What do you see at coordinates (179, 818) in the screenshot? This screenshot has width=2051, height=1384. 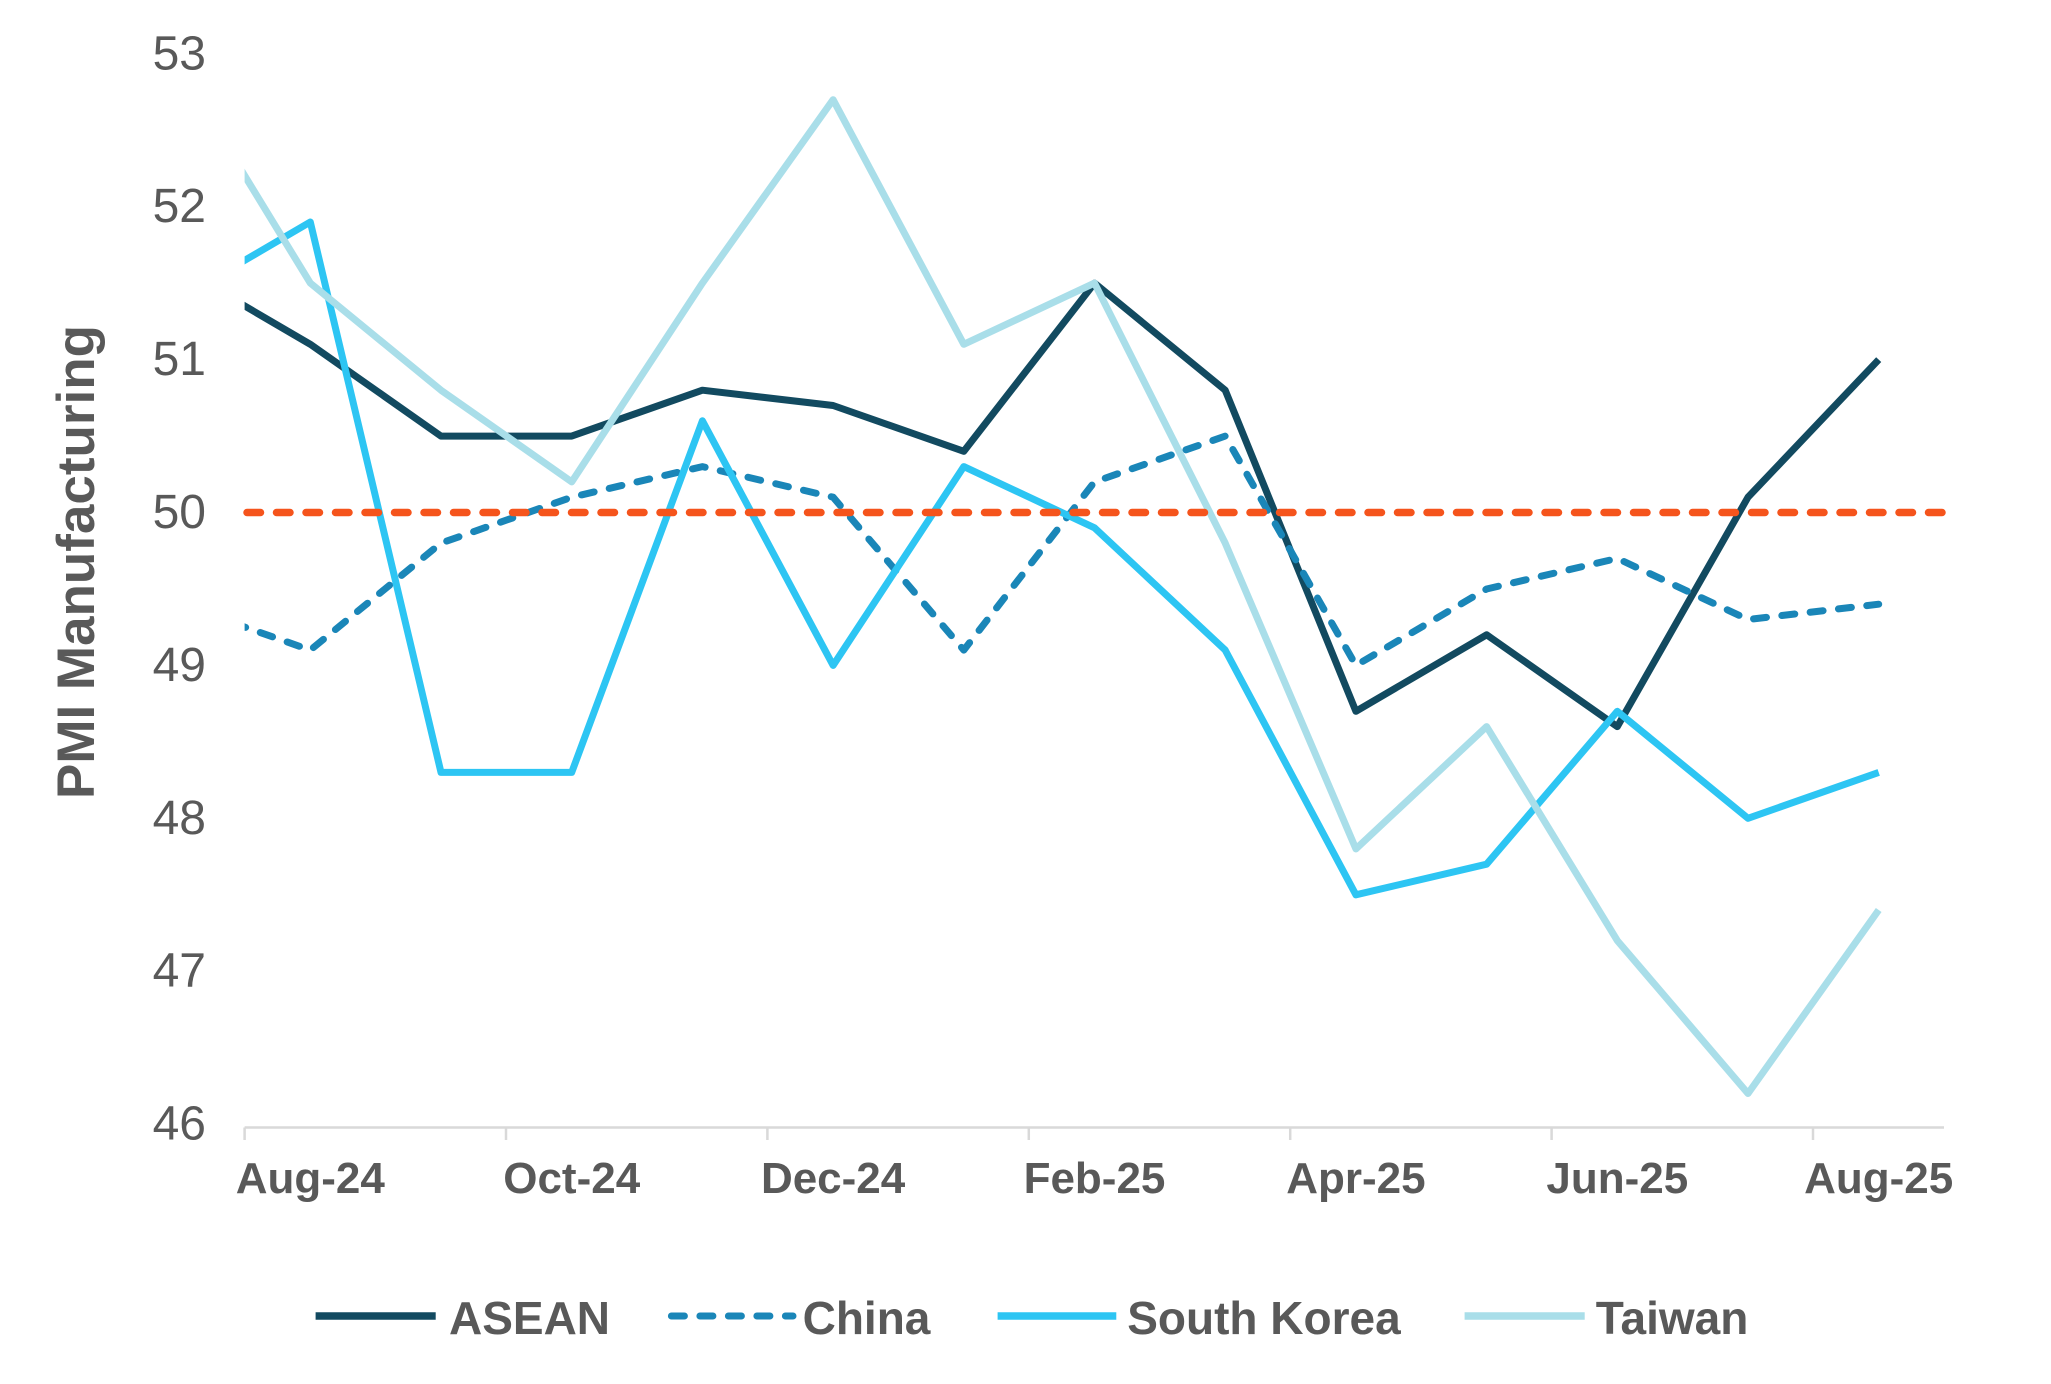 I see `svg-text: 48` at bounding box center [179, 818].